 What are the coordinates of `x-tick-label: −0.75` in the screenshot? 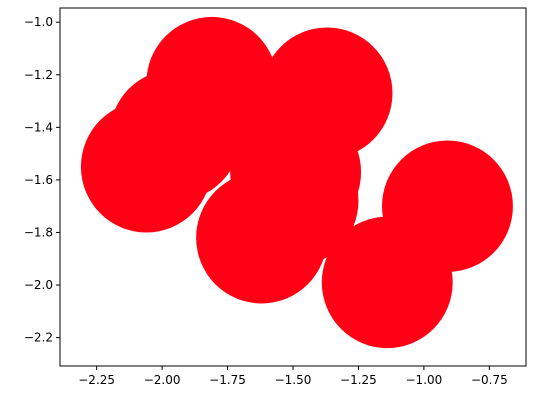 It's located at (489, 380).